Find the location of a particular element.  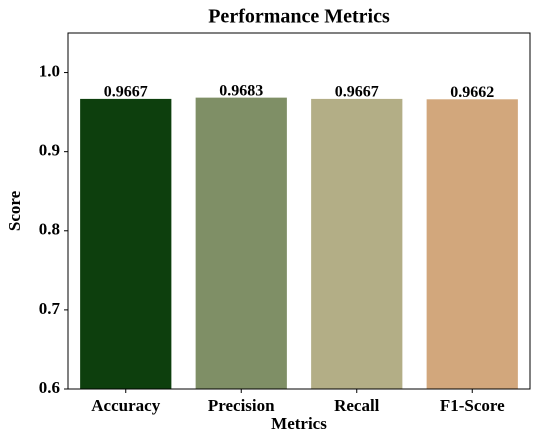

y-tick-label: 0.8 is located at coordinates (49, 229).